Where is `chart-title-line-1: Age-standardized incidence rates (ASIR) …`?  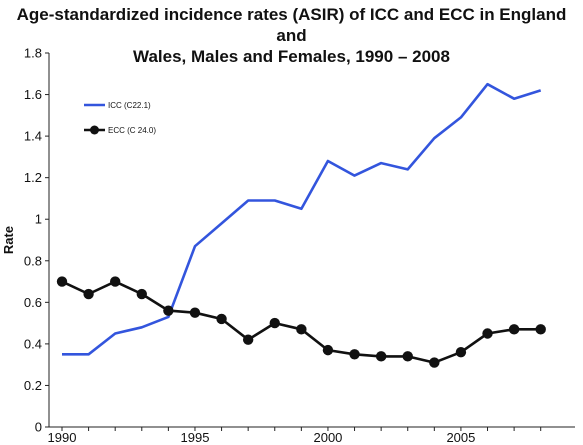
chart-title-line-1: Age-standardized incidence rates (ASIR) … is located at coordinates (291, 25).